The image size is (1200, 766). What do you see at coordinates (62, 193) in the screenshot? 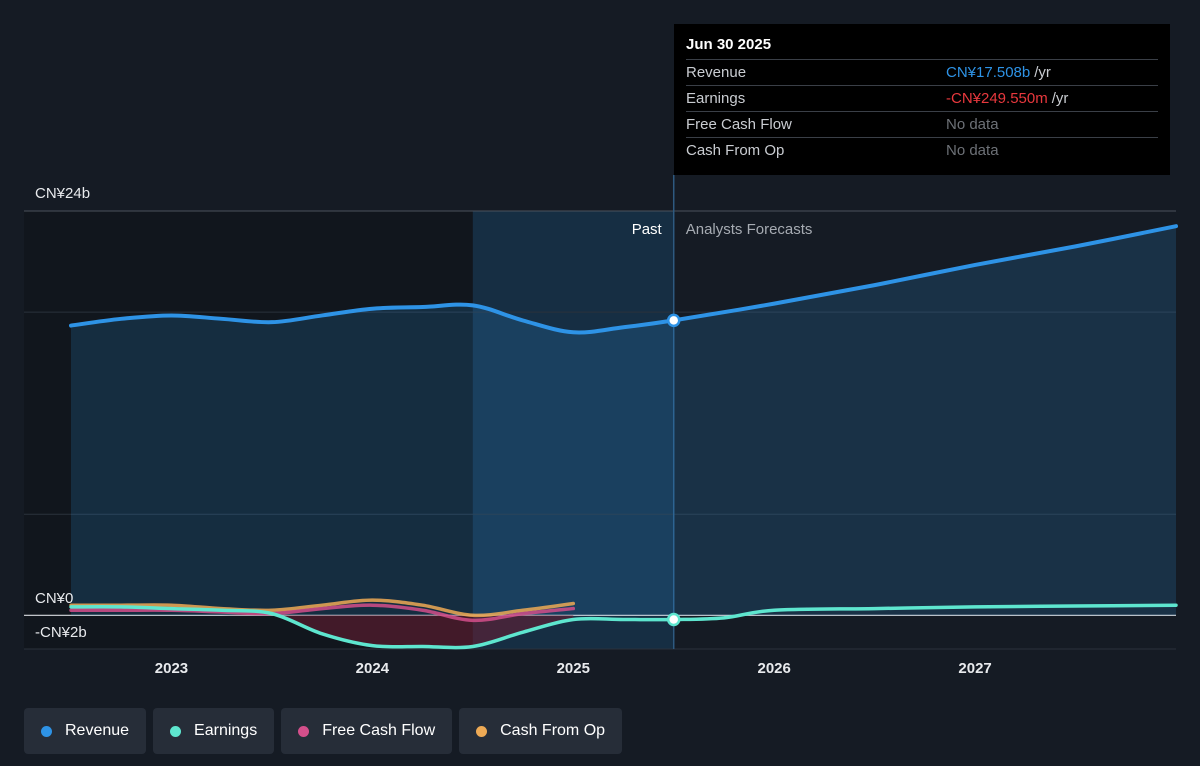
I see `y-axis-label: CN¥24b` at bounding box center [62, 193].